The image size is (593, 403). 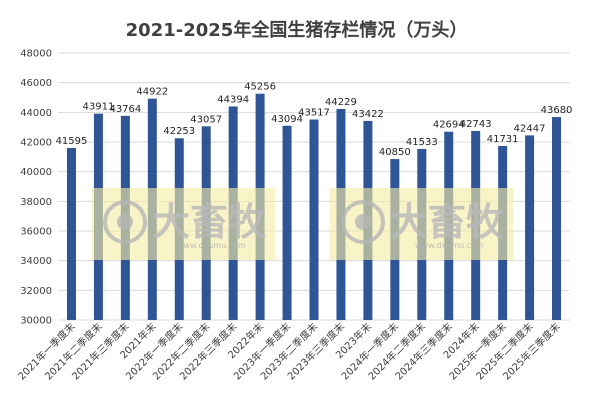 What do you see at coordinates (395, 152) in the screenshot?
I see `data-label: 40850` at bounding box center [395, 152].